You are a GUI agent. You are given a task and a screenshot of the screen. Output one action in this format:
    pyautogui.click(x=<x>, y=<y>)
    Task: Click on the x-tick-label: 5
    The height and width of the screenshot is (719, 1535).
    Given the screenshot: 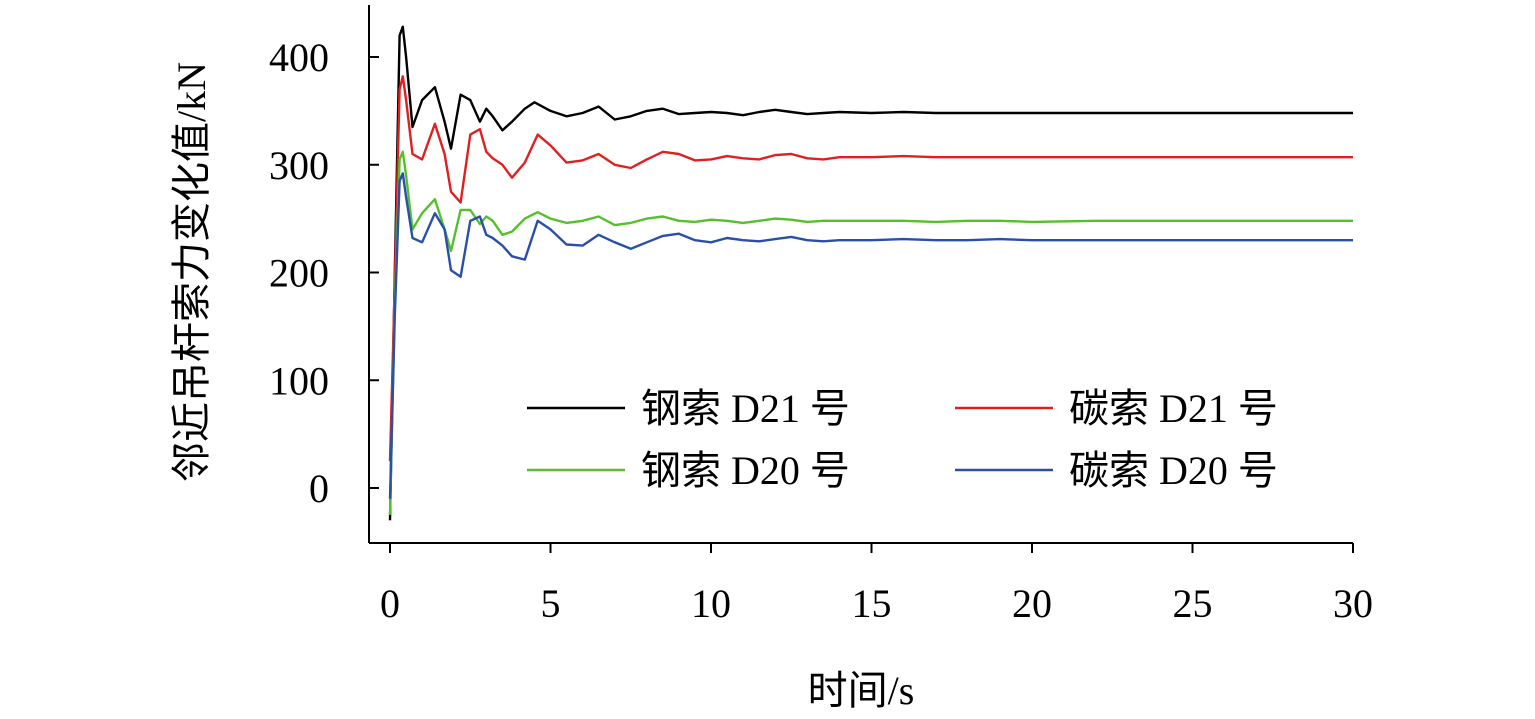 What is the action you would take?
    pyautogui.click(x=551, y=603)
    